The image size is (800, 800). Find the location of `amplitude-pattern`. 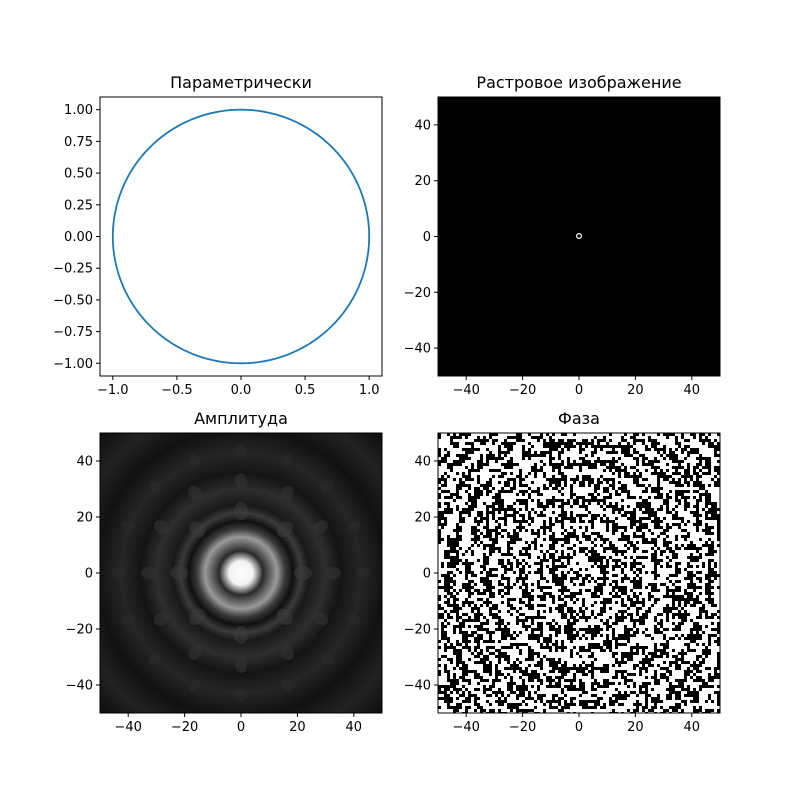

amplitude-pattern is located at coordinates (241, 573).